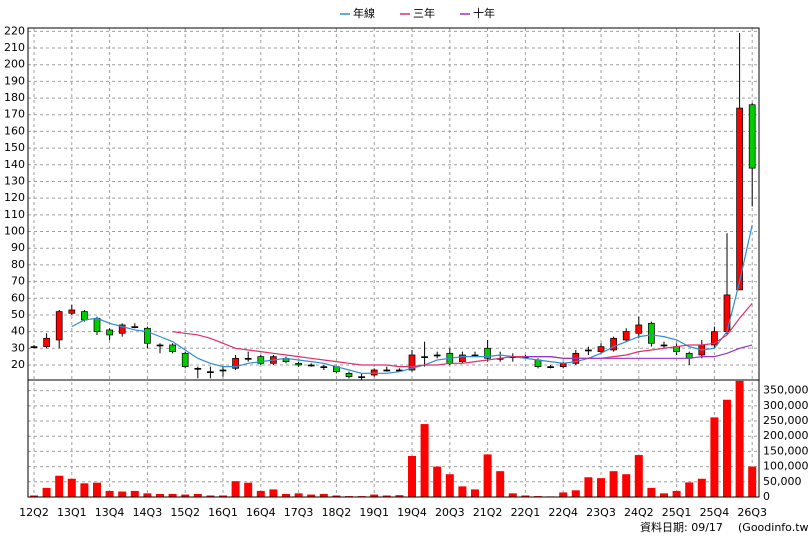 Image resolution: width=808 pixels, height=540 pixels. What do you see at coordinates (681, 527) in the screenshot?
I see `footer-date: 資料日期: 09/17` at bounding box center [681, 527].